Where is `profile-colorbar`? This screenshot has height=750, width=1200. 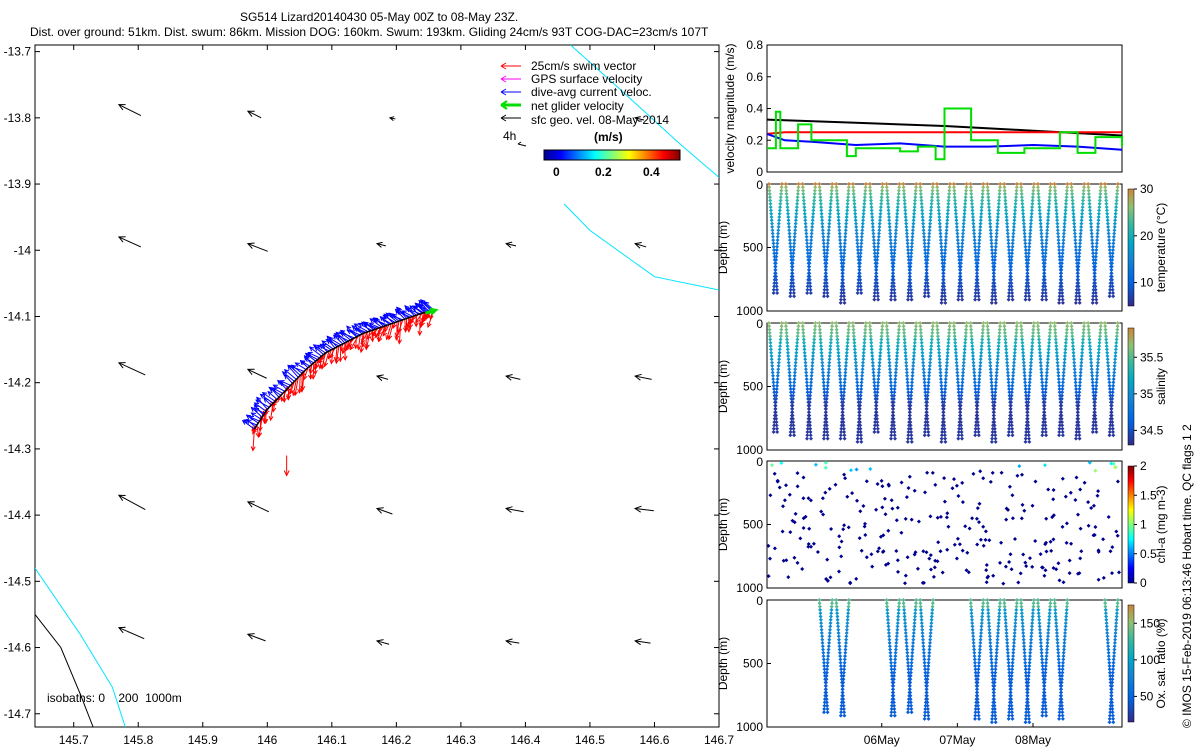
profile-colorbar is located at coordinates (1131, 524).